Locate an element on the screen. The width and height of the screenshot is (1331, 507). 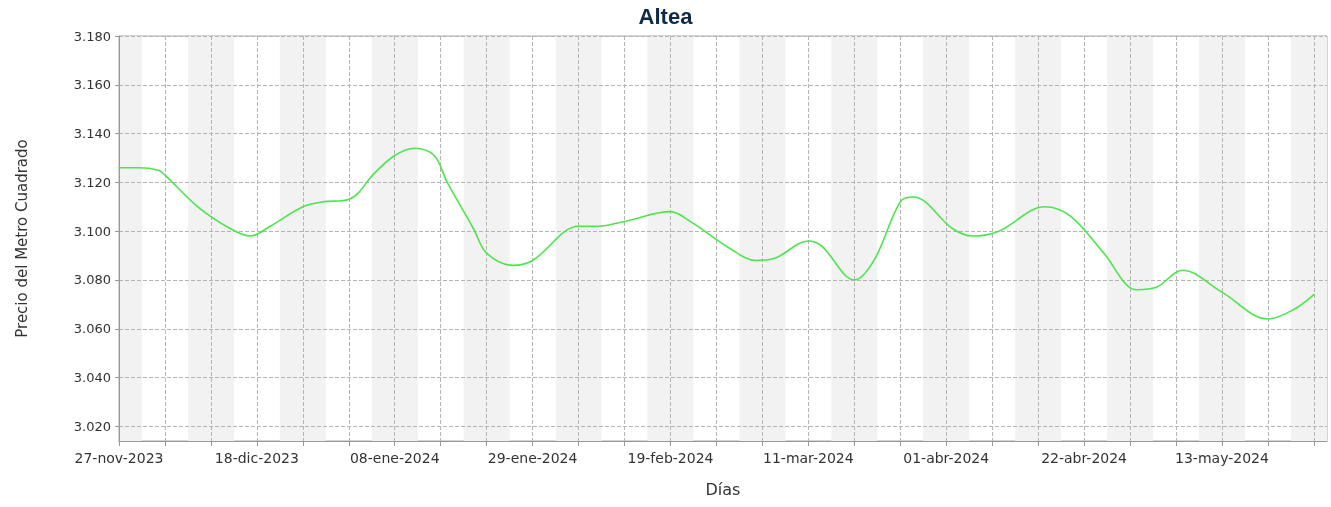
x-tick-label: 22-abr-2024 is located at coordinates (1084, 458).